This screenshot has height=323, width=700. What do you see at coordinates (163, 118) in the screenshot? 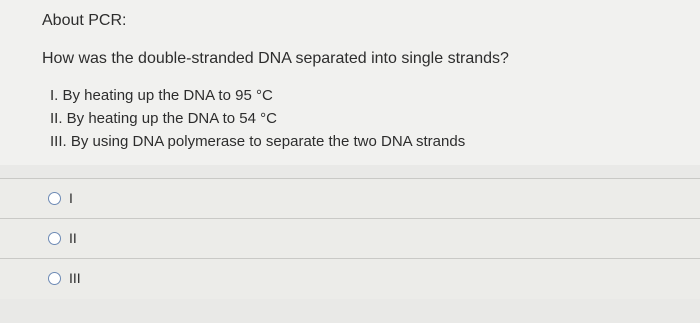
I see `statement: II. By heating up the DNA to 54 °C` at bounding box center [163, 118].